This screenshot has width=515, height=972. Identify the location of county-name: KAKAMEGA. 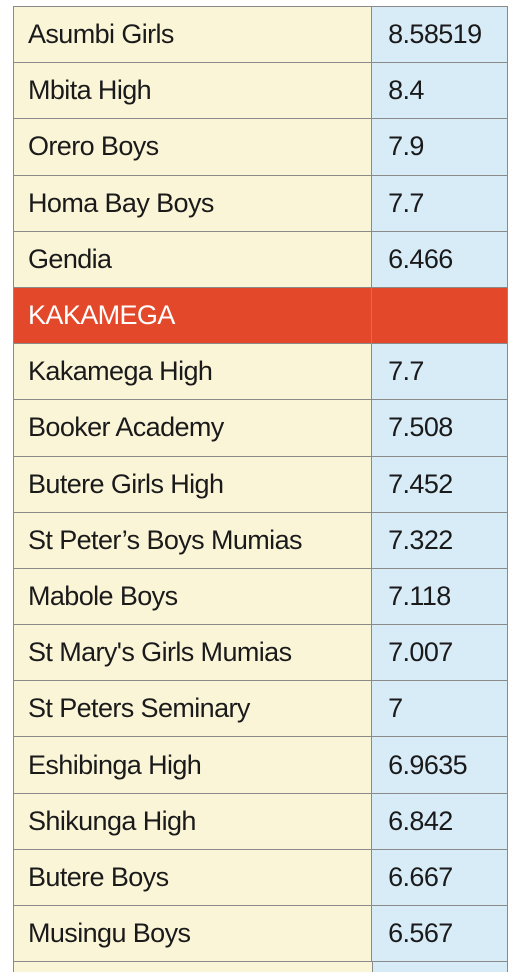
(192, 315).